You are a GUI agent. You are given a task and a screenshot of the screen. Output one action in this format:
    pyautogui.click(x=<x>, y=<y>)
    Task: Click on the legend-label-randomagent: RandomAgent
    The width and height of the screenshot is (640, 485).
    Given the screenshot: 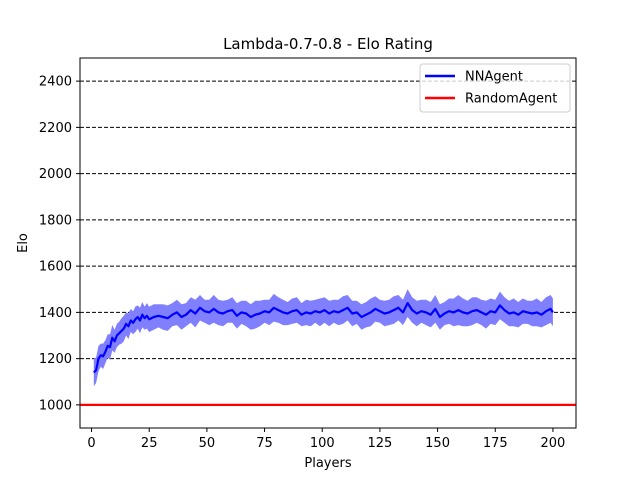 What is the action you would take?
    pyautogui.click(x=511, y=99)
    